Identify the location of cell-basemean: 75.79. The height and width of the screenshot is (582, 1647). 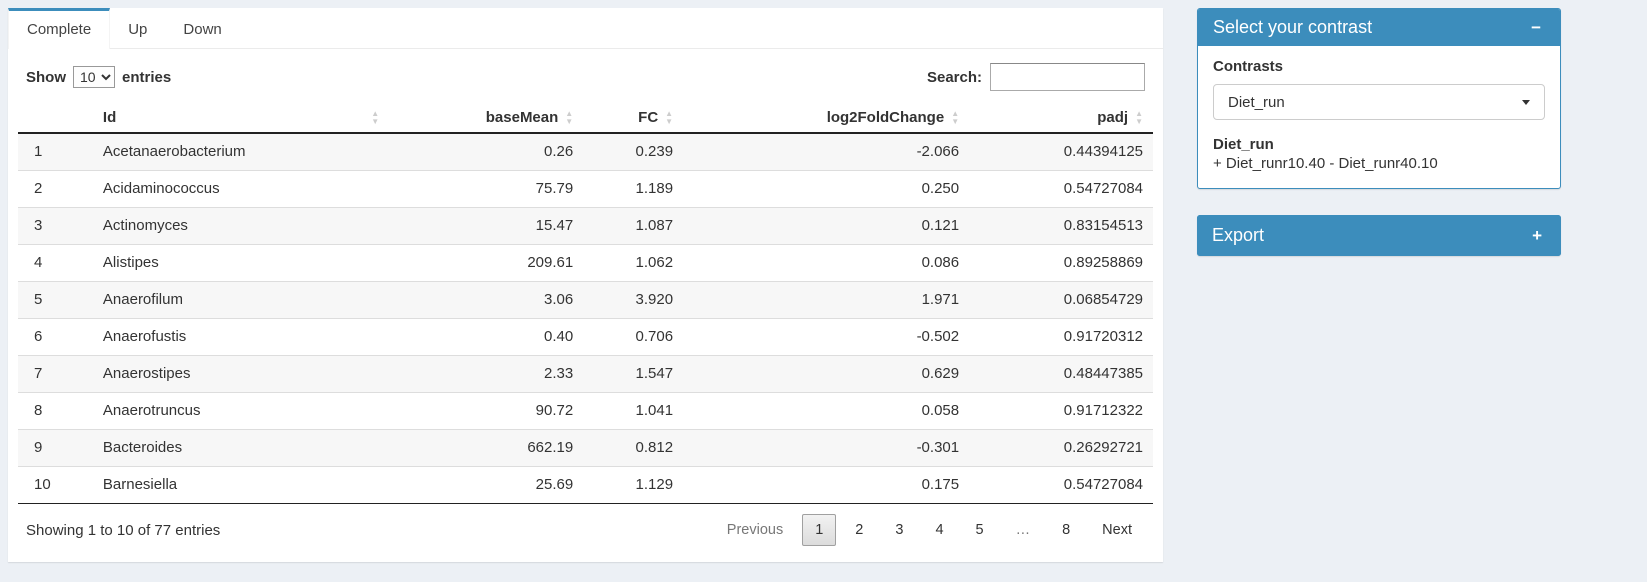
(486, 189).